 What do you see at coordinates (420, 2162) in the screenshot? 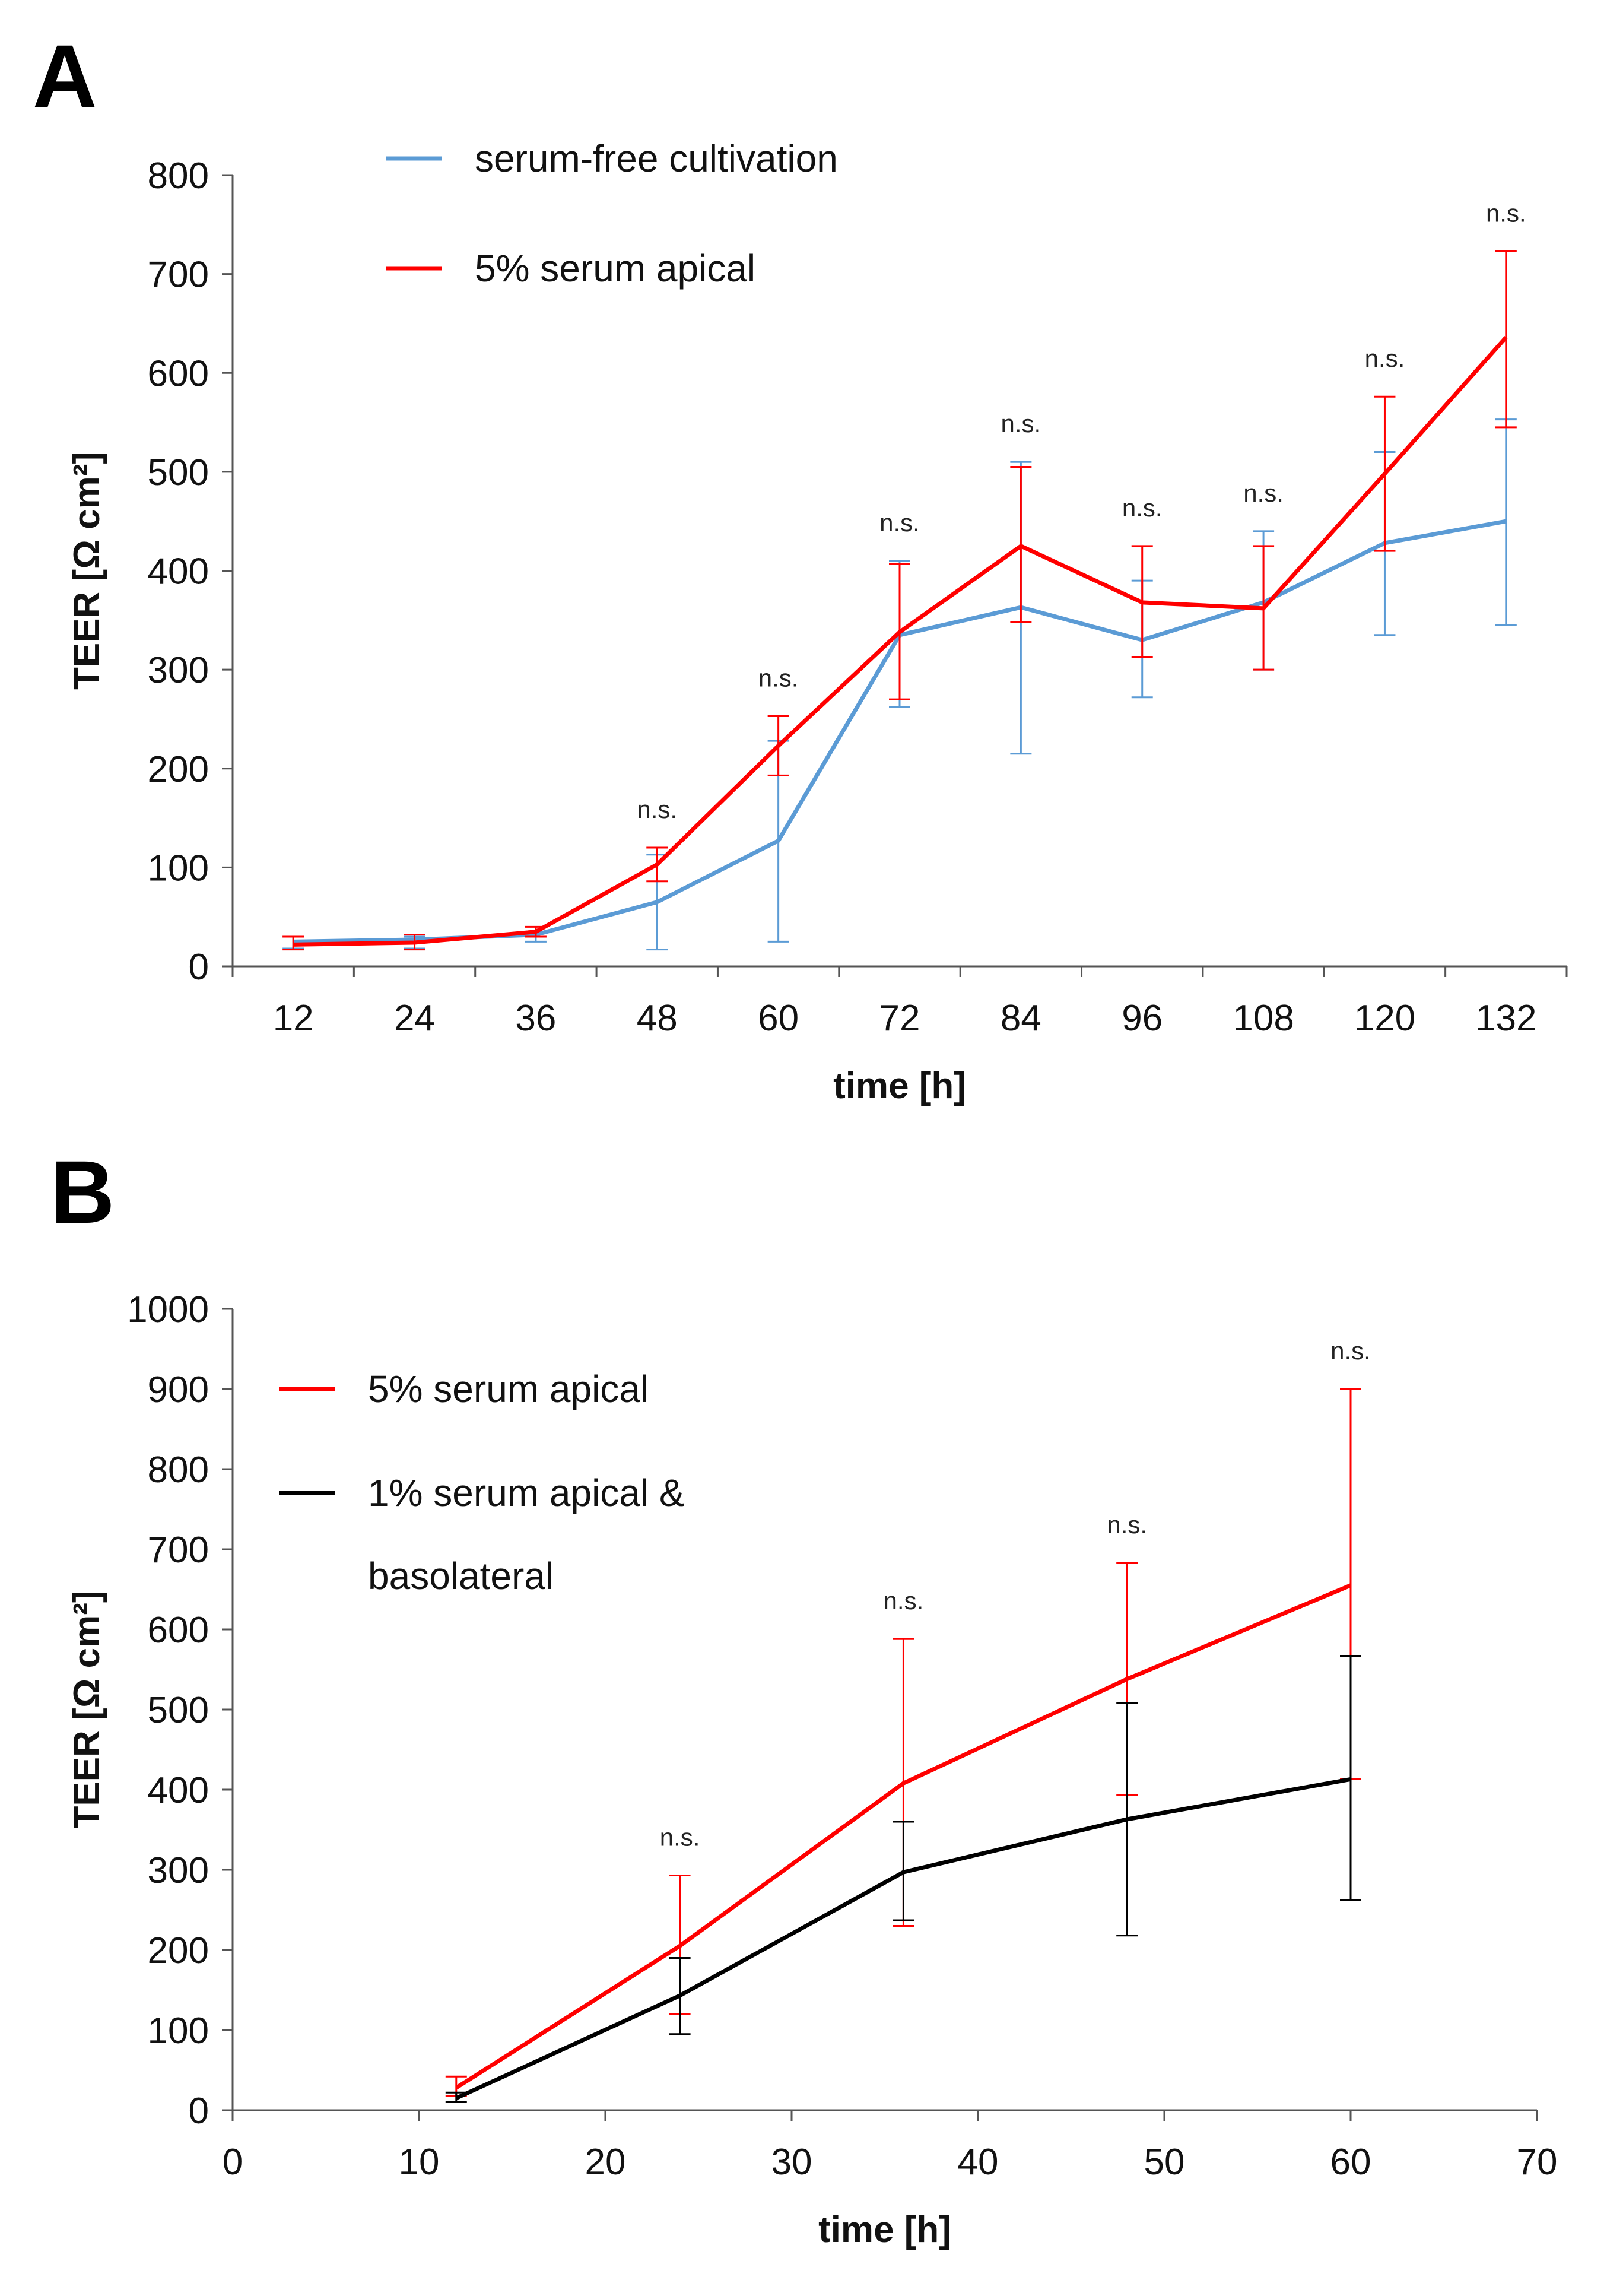
I see `x-tick-label: 10` at bounding box center [420, 2162].